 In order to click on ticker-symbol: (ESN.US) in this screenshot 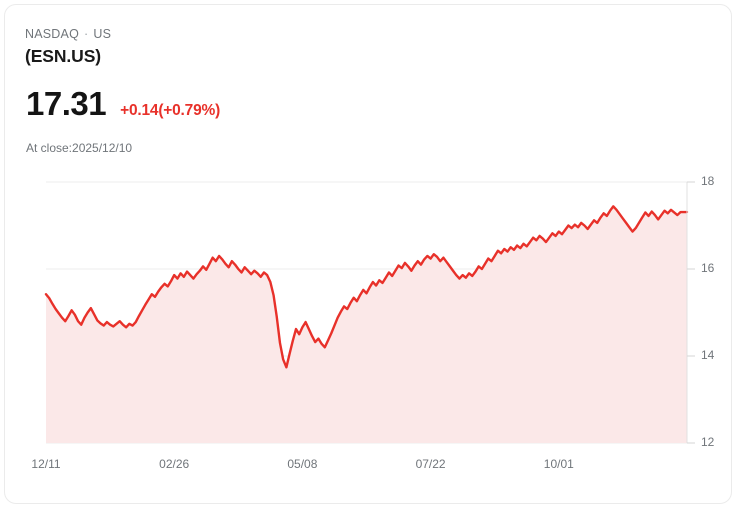, I will do `click(63, 56)`.